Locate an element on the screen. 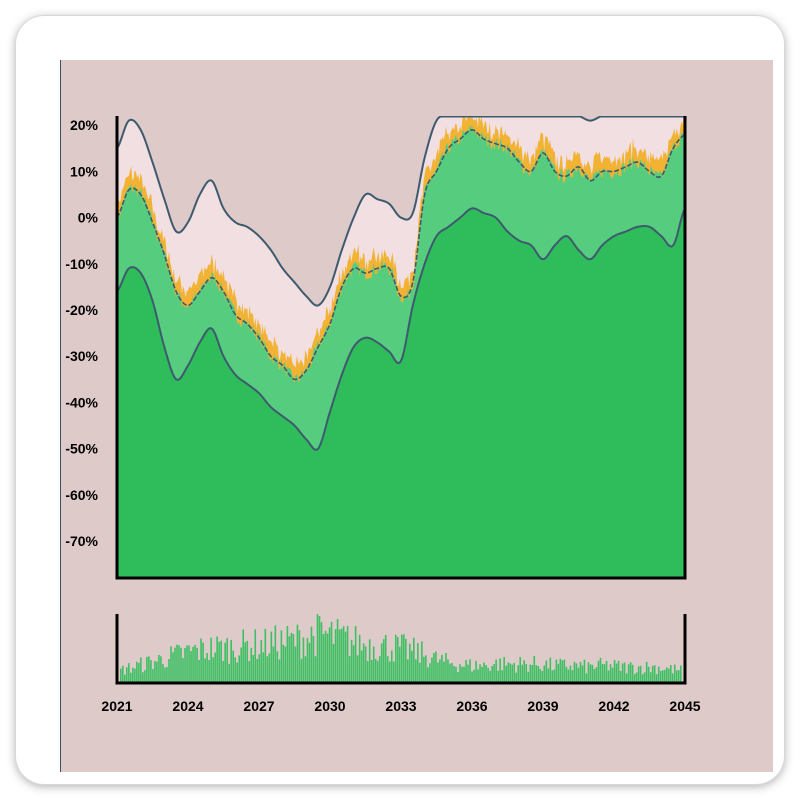 This screenshot has height=800, width=800. x-tick-label: 2024 is located at coordinates (187, 706).